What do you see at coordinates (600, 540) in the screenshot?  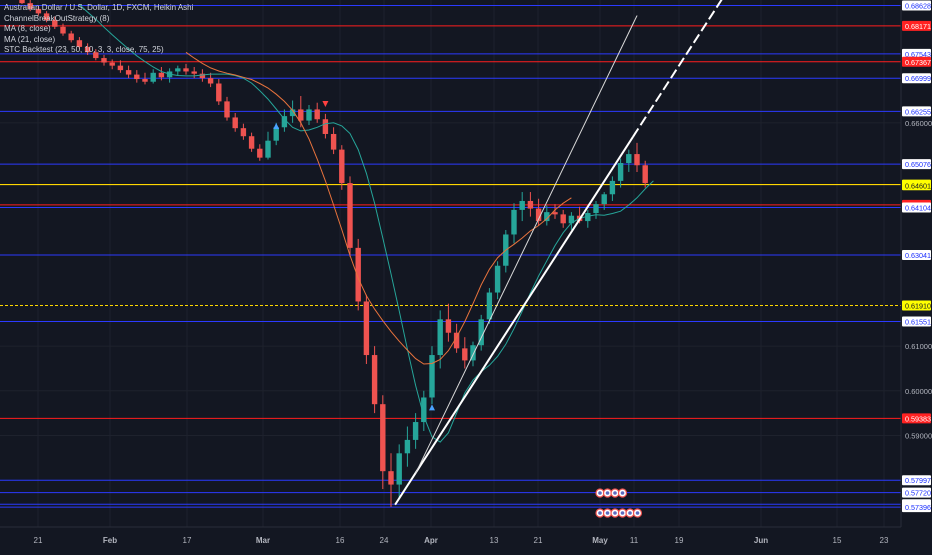 I see `time-tick-label: May` at bounding box center [600, 540].